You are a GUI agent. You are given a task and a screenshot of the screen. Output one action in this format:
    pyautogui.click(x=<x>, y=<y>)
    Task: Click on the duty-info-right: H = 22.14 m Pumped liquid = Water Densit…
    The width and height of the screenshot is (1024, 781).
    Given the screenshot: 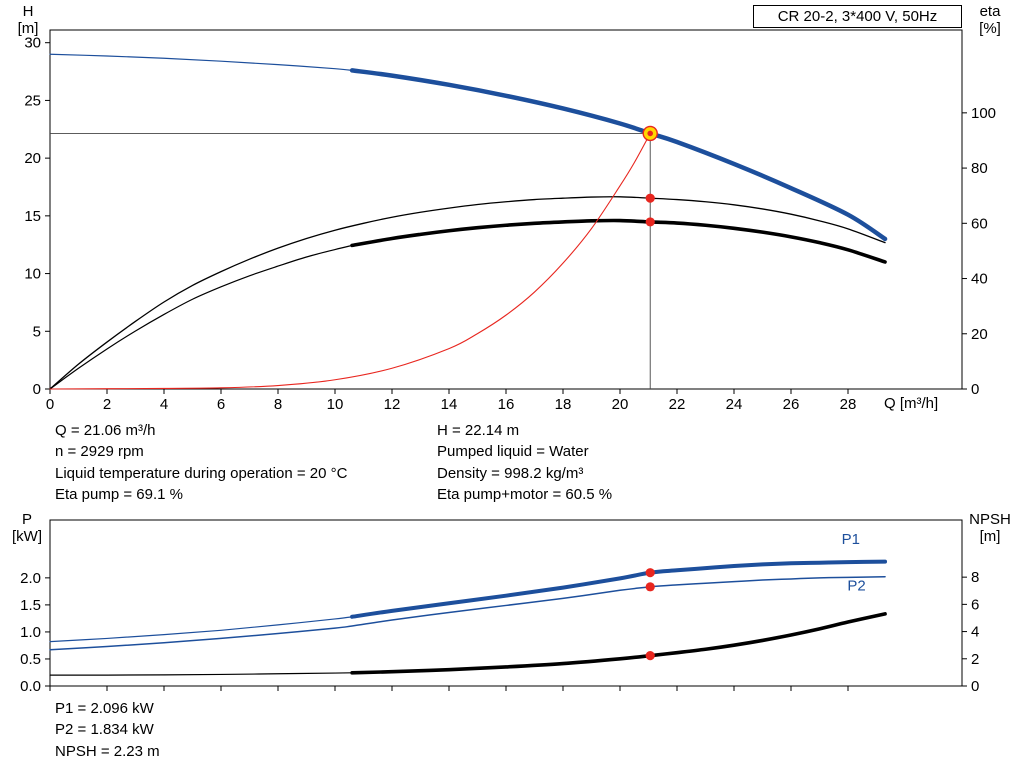 What is the action you would take?
    pyautogui.click(x=524, y=462)
    